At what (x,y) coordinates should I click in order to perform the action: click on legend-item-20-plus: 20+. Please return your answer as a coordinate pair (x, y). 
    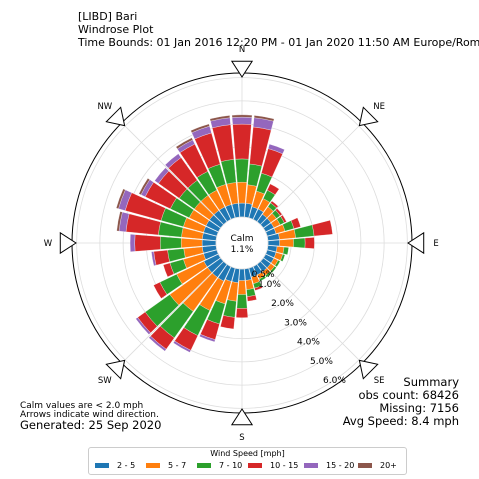
    Looking at the image, I should click on (377, 465).